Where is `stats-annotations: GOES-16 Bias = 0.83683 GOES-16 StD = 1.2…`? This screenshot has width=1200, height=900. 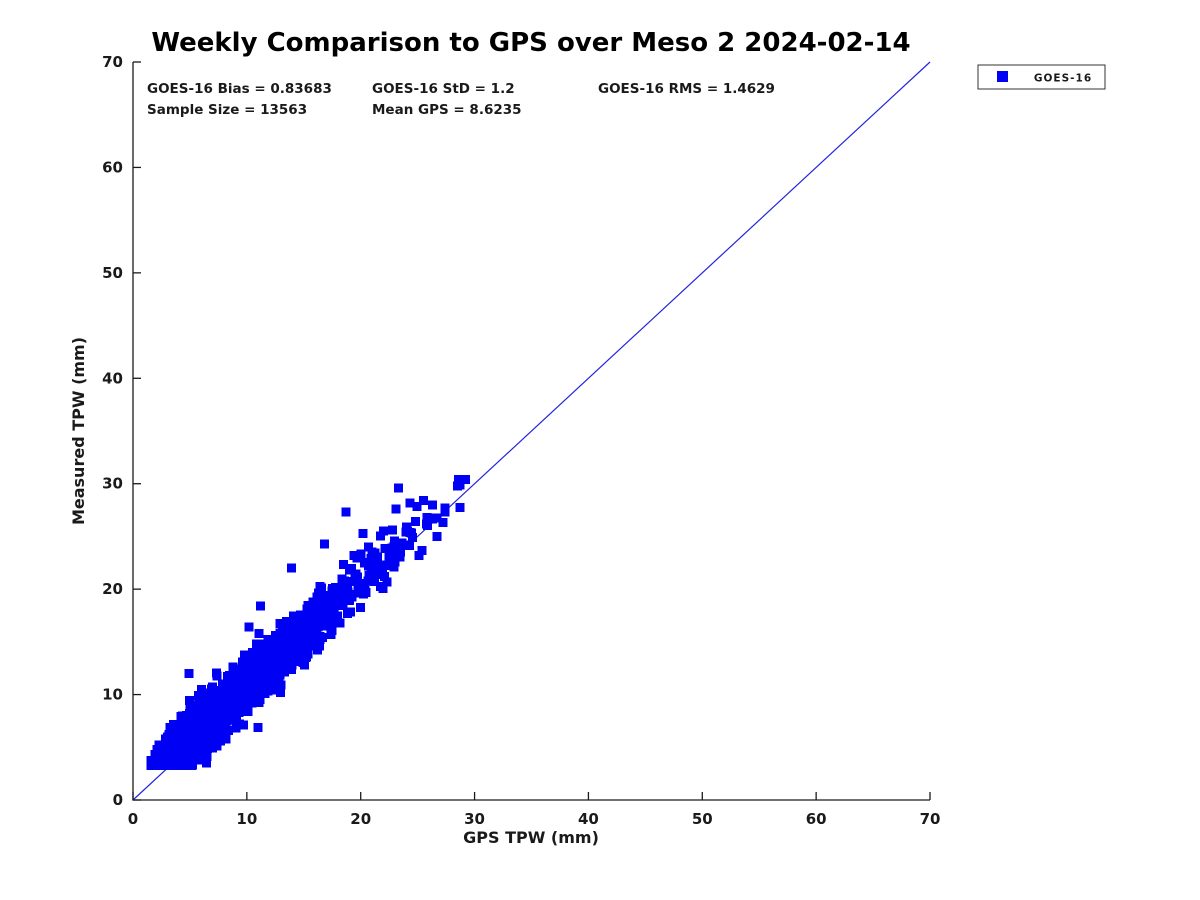
stats-annotations: GOES-16 Bias = 0.83683 GOES-16 StD = 1.2… is located at coordinates (461, 99).